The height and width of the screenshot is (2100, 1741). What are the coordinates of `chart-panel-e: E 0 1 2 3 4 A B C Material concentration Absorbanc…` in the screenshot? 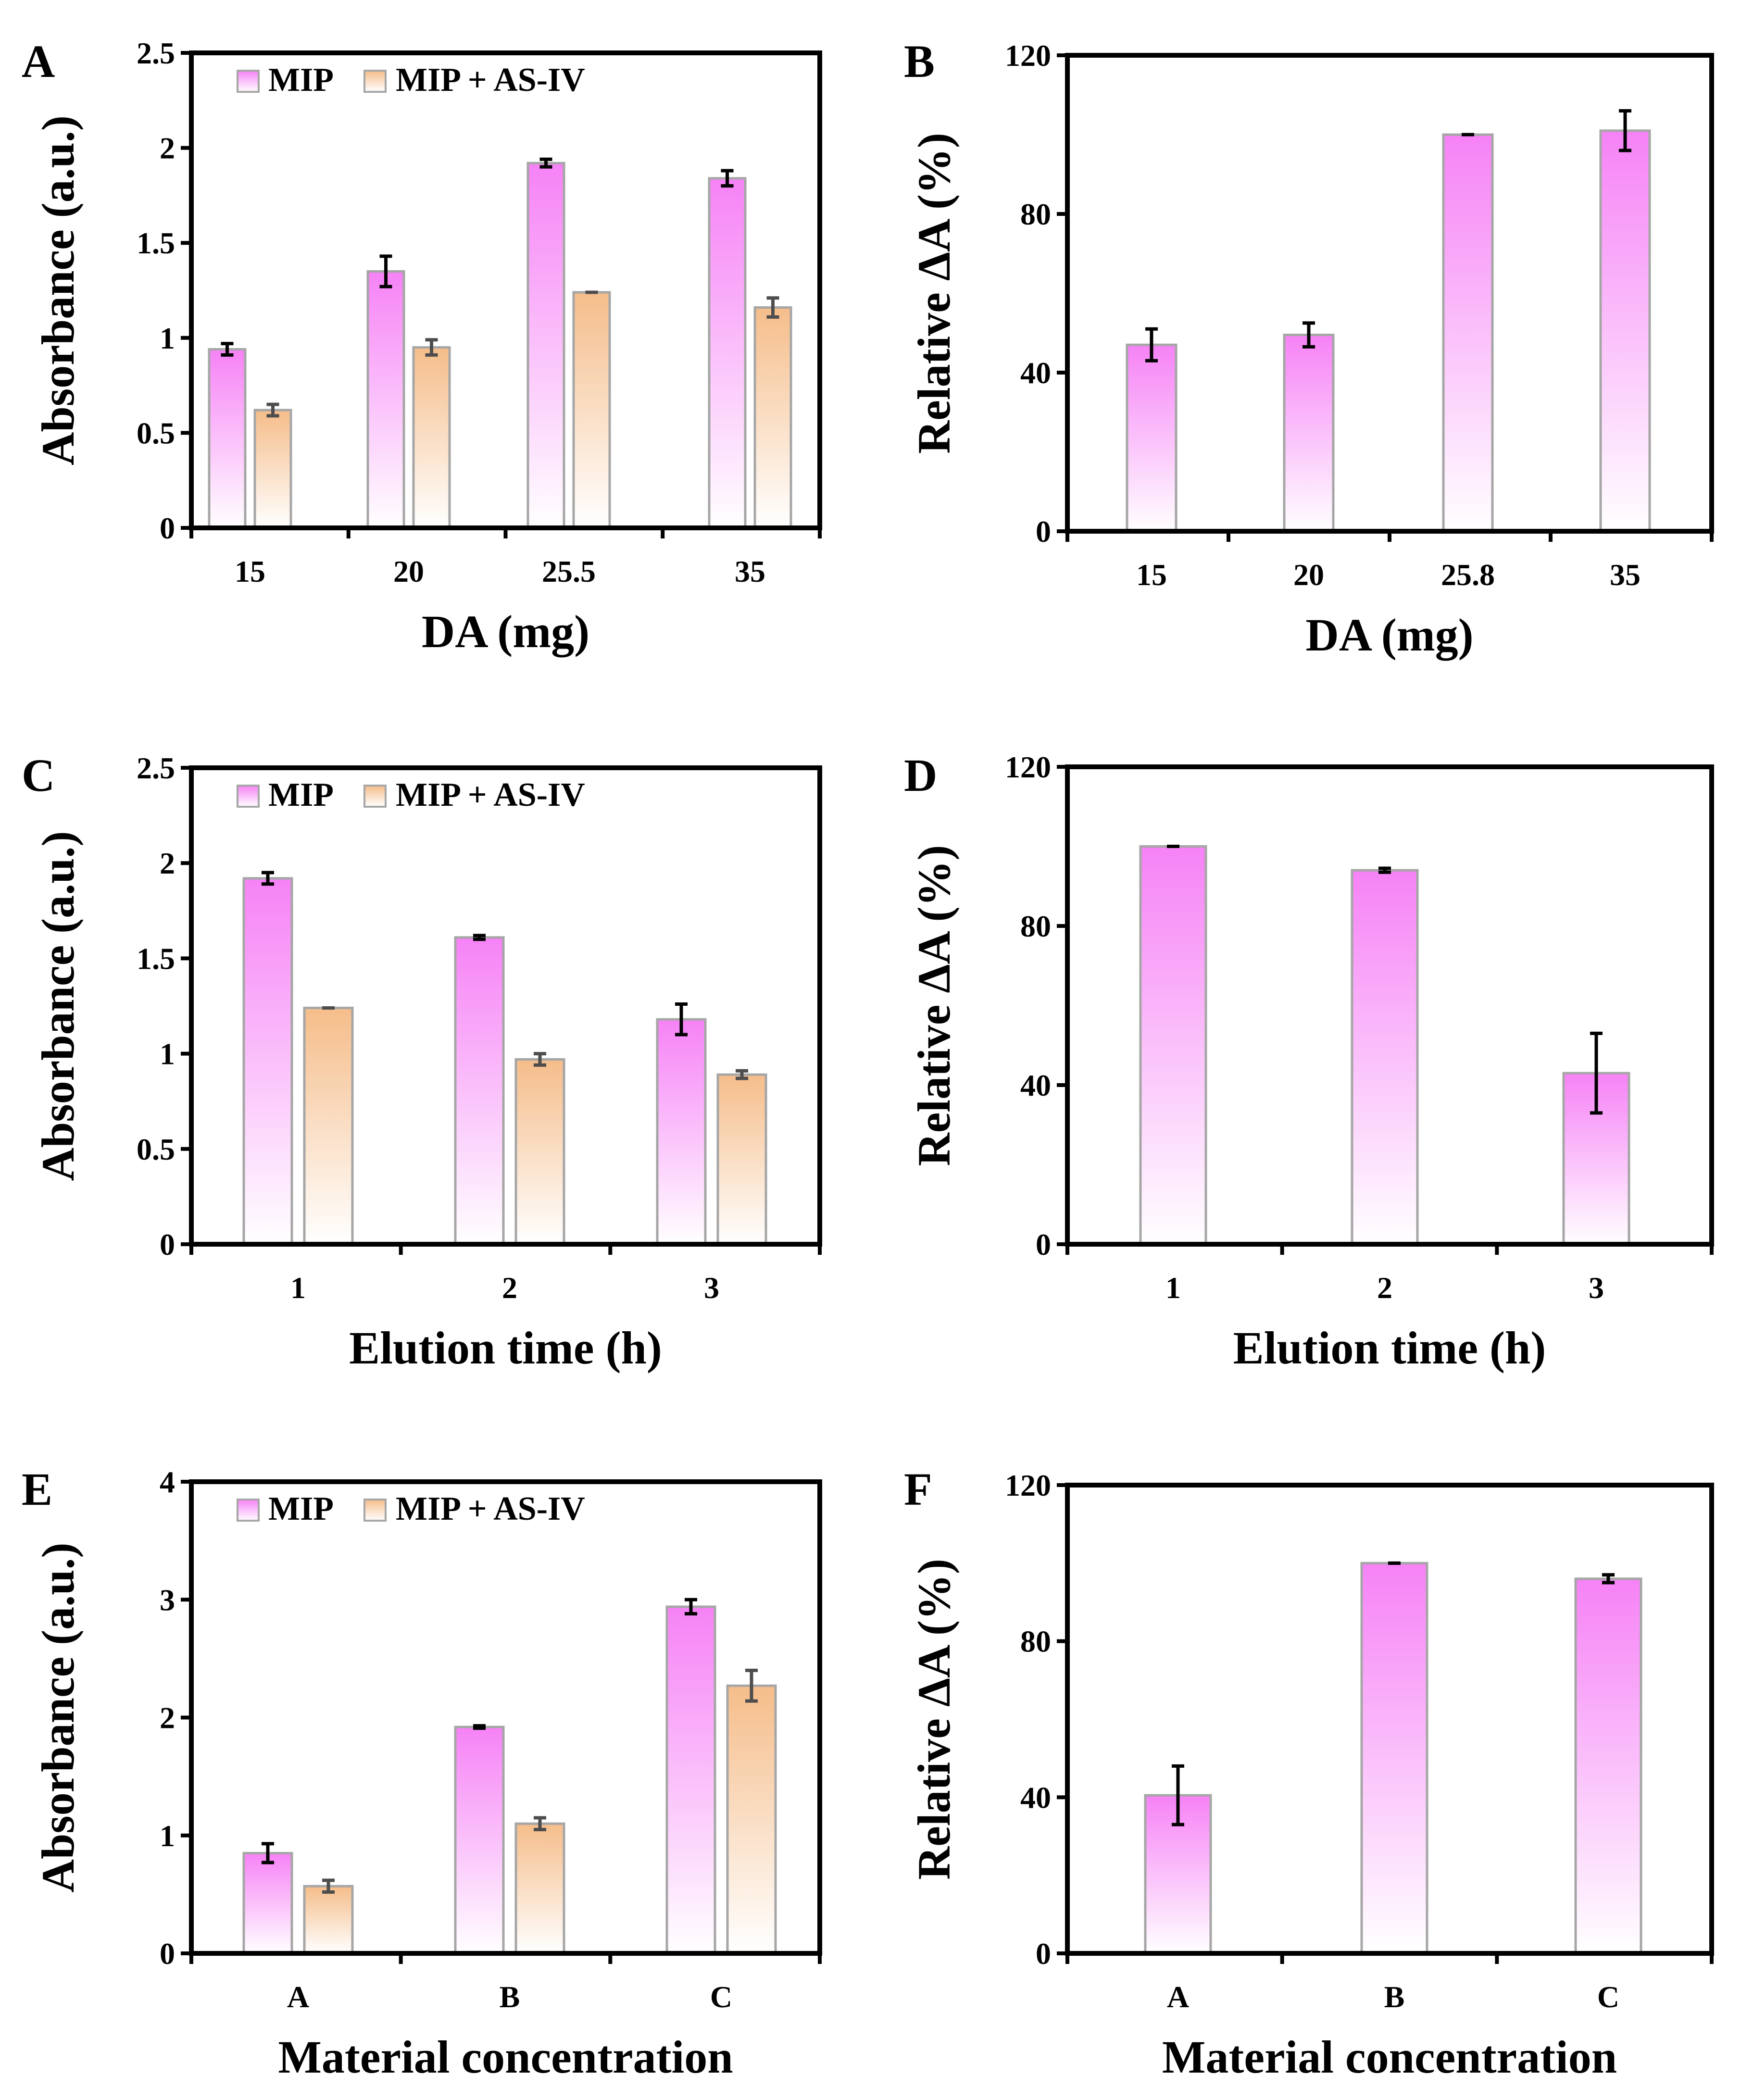 It's located at (422, 1773).